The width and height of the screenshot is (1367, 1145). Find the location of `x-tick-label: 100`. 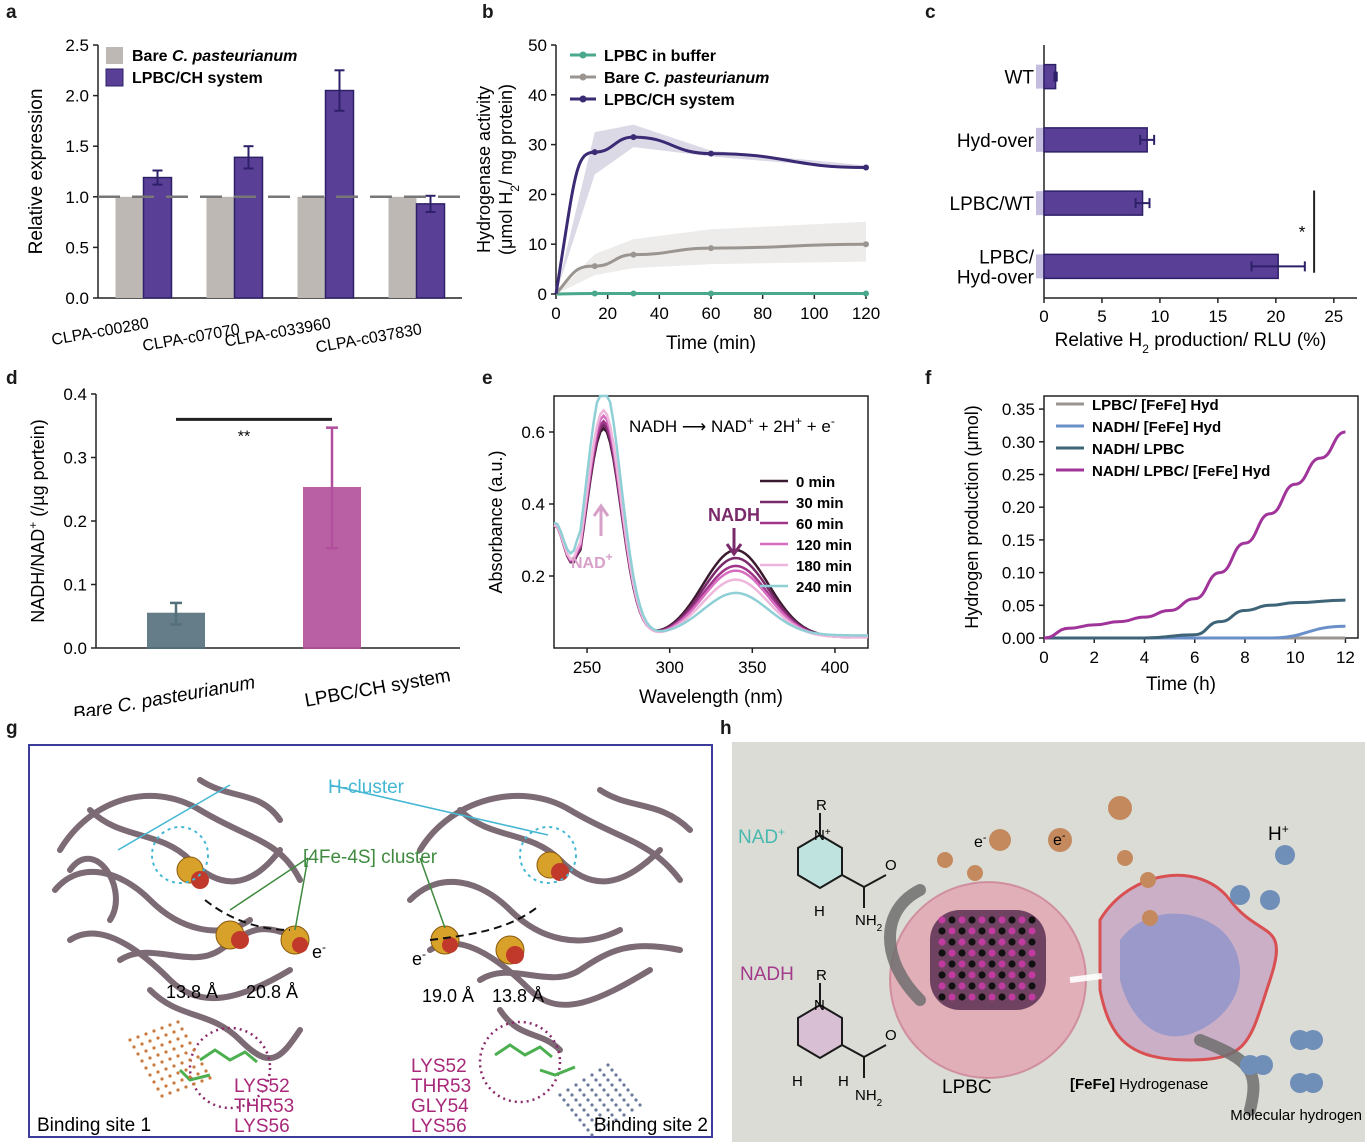

x-tick-label: 100 is located at coordinates (814, 313).